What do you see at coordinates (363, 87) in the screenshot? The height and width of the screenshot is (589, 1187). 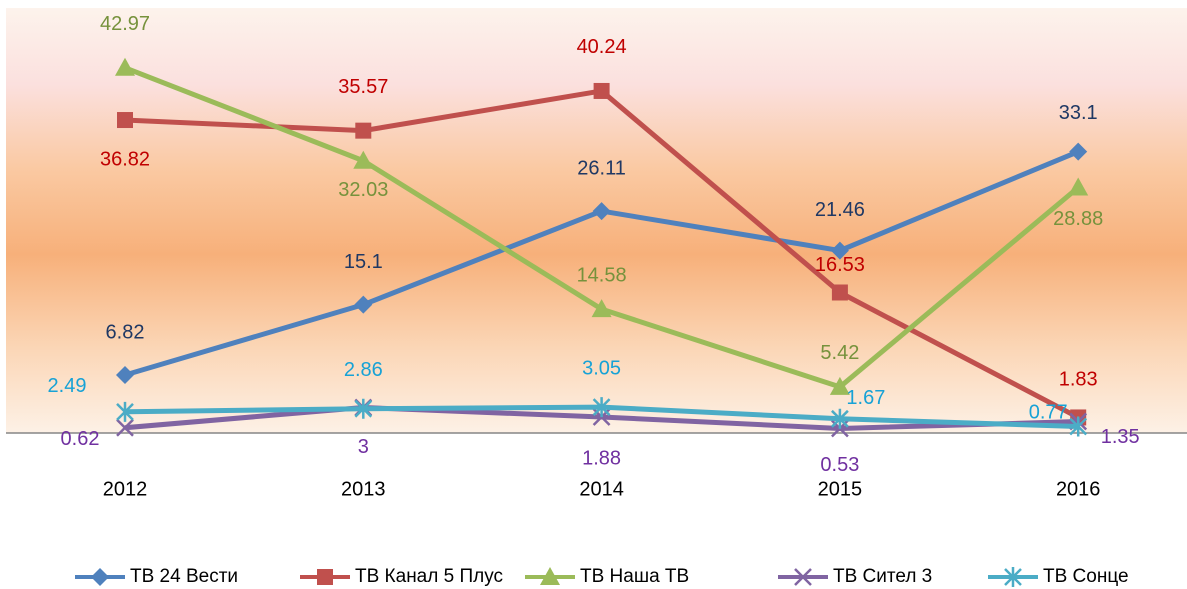 I see `data-label: 35.57` at bounding box center [363, 87].